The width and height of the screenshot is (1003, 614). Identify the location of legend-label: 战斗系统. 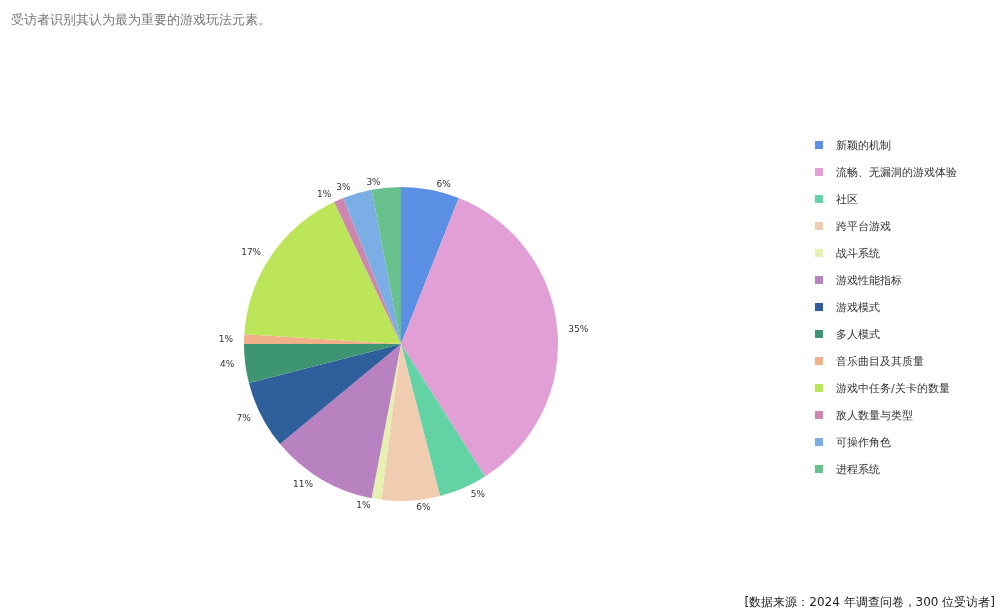
(858, 253).